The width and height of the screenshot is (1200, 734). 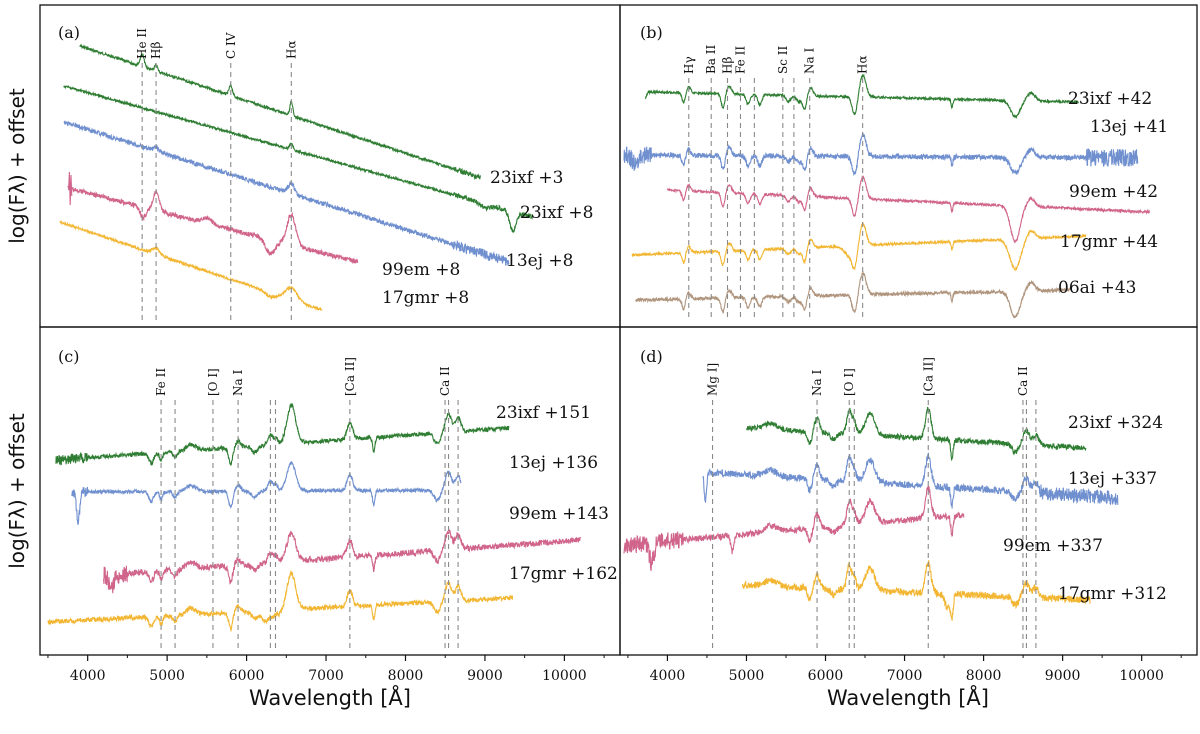 What do you see at coordinates (553, 463) in the screenshot?
I see `series-label-2-1: 13ej +136` at bounding box center [553, 463].